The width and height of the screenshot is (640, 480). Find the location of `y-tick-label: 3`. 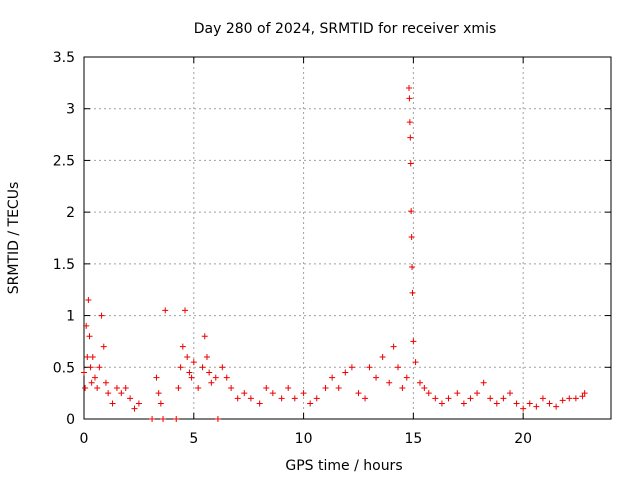

y-tick-label: 3 is located at coordinates (70, 110).